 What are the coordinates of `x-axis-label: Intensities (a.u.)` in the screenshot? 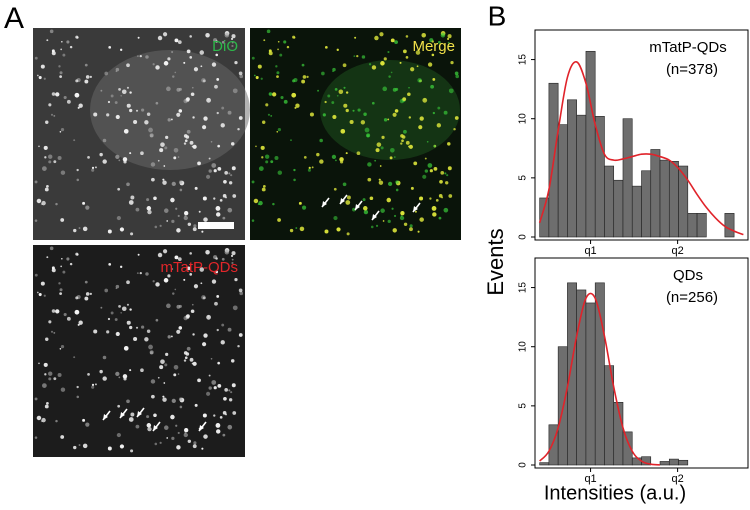 It's located at (615, 493).